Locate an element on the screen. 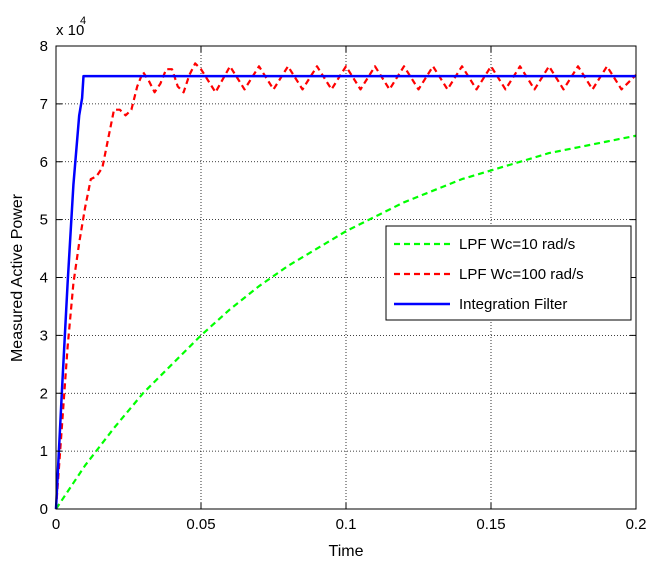 The width and height of the screenshot is (649, 563). exponent-power: 4 is located at coordinates (83, 21).